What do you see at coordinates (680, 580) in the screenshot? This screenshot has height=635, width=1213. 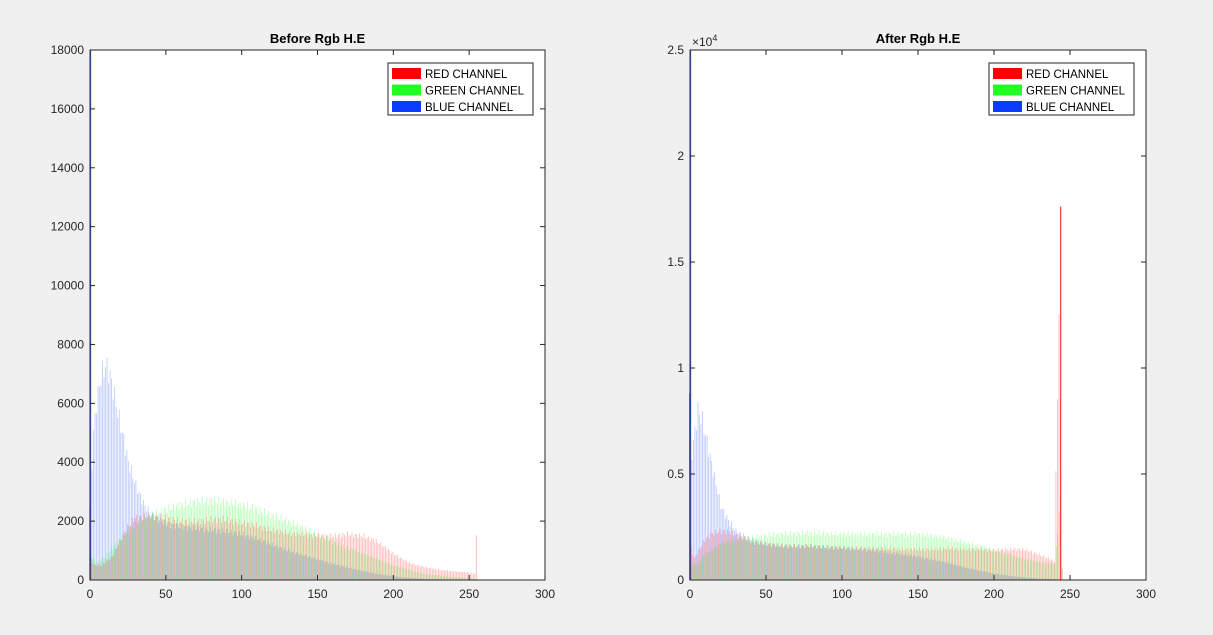 I see `y-tick-label: 0` at bounding box center [680, 580].